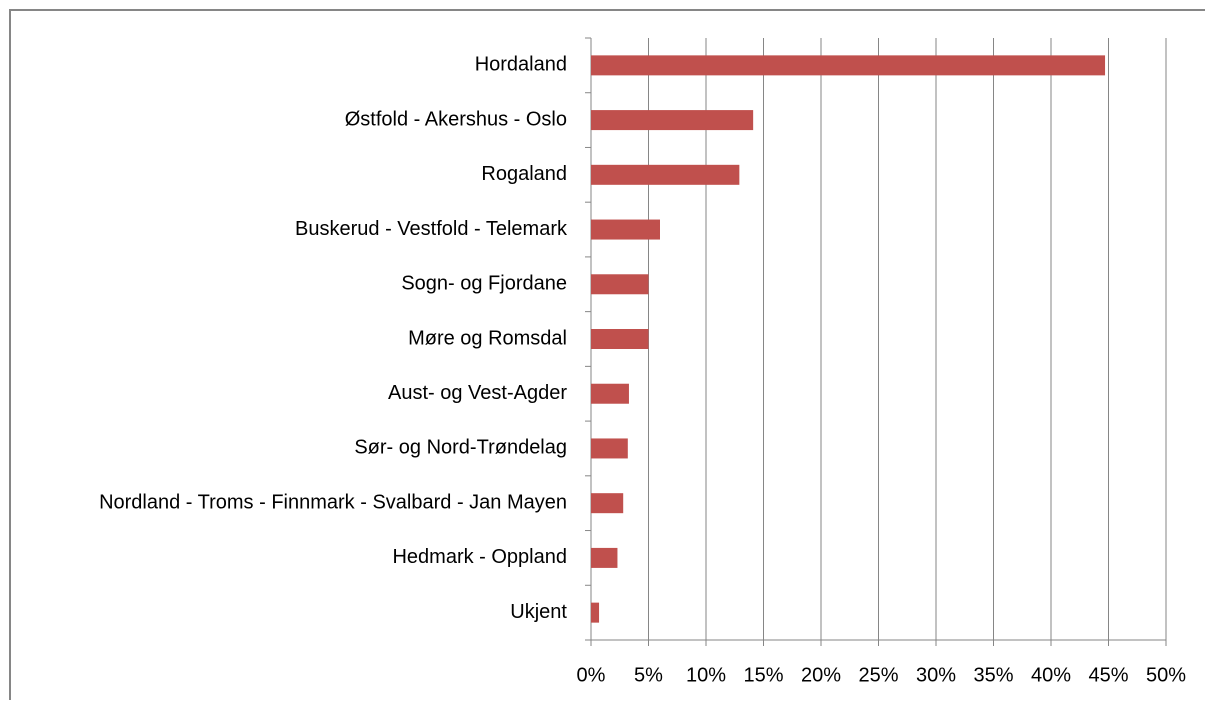 Image resolution: width=1205 pixels, height=705 pixels. Describe the element at coordinates (431, 229) in the screenshot. I see `y-tick-label: Buskerud - Vestfold - Telemark` at that location.